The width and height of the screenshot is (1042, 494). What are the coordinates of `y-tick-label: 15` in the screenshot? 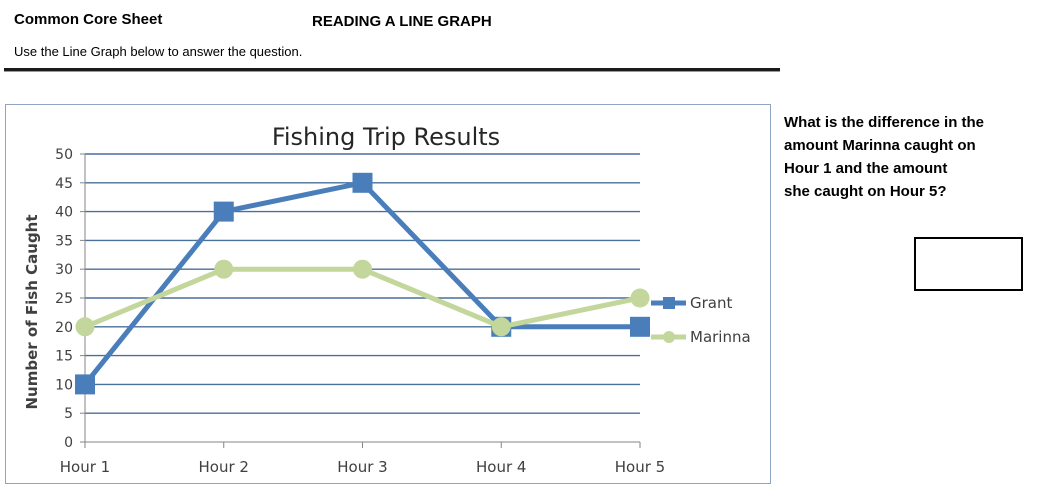 It's located at (64, 357).